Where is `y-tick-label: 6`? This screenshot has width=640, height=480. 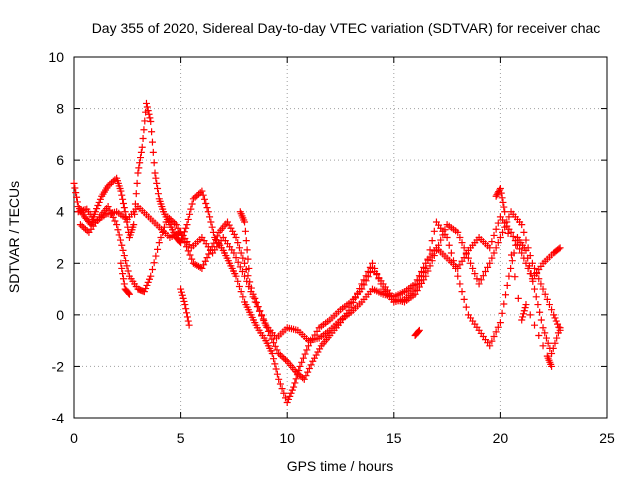 y-tick-label: 6 is located at coordinates (60, 160).